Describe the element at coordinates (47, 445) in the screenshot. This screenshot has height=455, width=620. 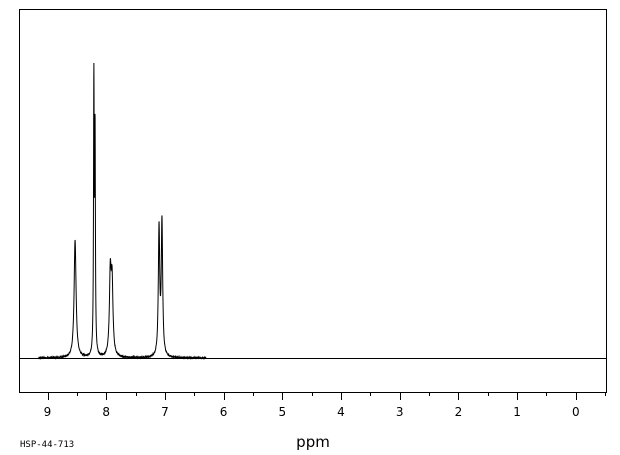
I see `sample-code-label: HSP-44-713` at that location.